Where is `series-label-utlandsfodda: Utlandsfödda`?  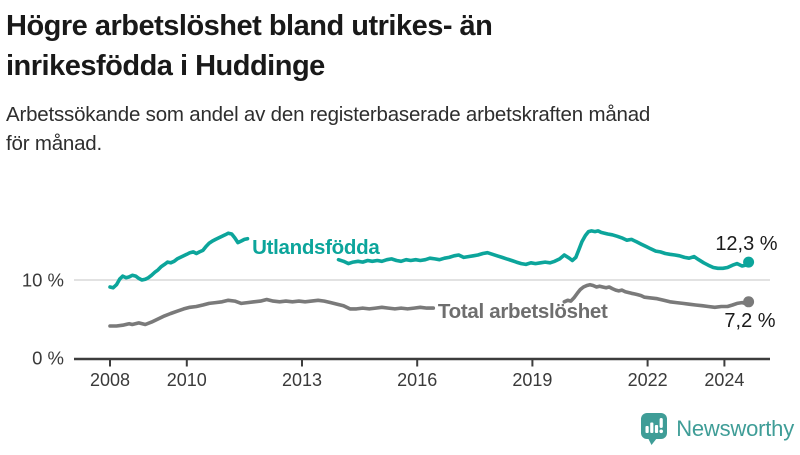 series-label-utlandsfodda: Utlandsfödda is located at coordinates (316, 247).